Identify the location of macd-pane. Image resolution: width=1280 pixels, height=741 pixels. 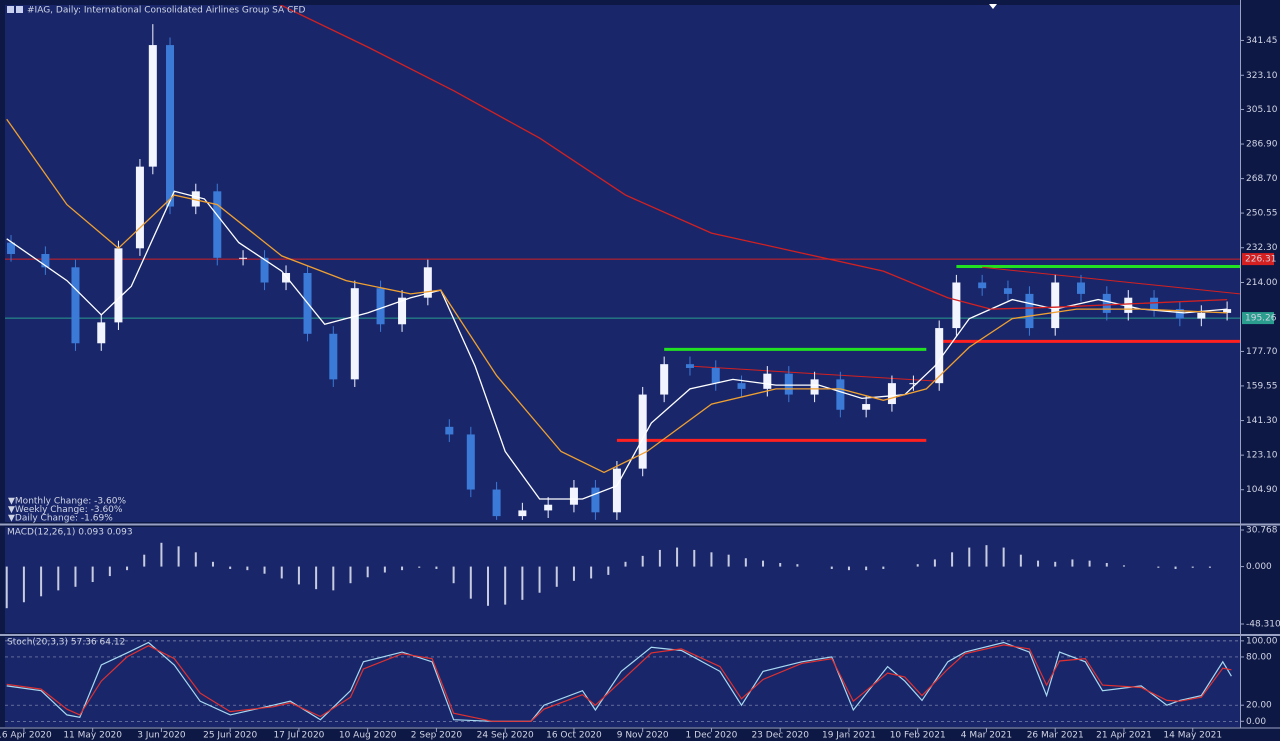
(622, 580).